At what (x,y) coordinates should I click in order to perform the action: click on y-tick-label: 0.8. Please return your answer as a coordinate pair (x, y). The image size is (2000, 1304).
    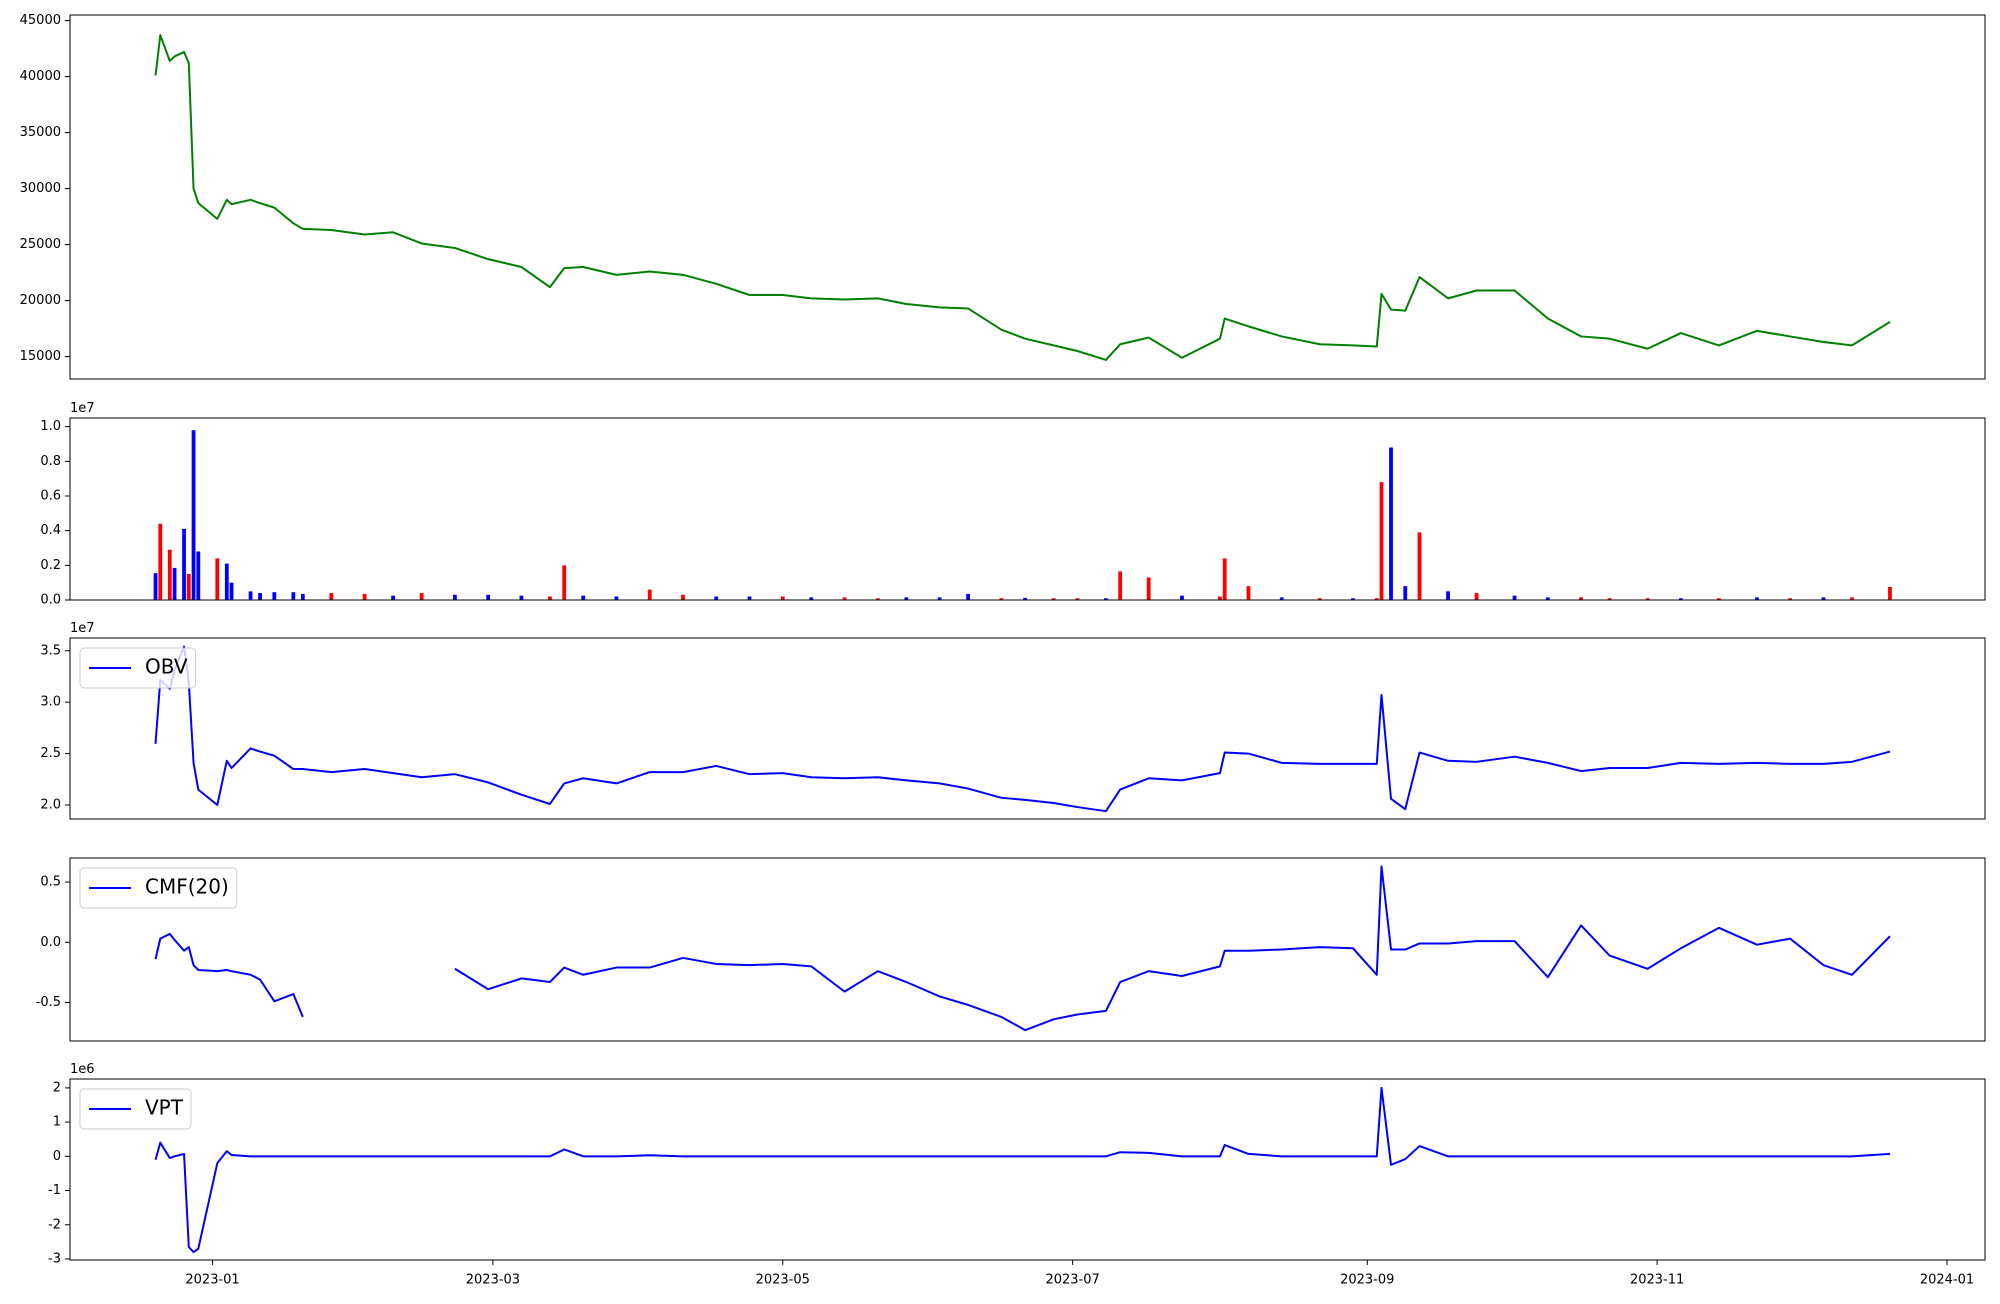
    Looking at the image, I should click on (50, 461).